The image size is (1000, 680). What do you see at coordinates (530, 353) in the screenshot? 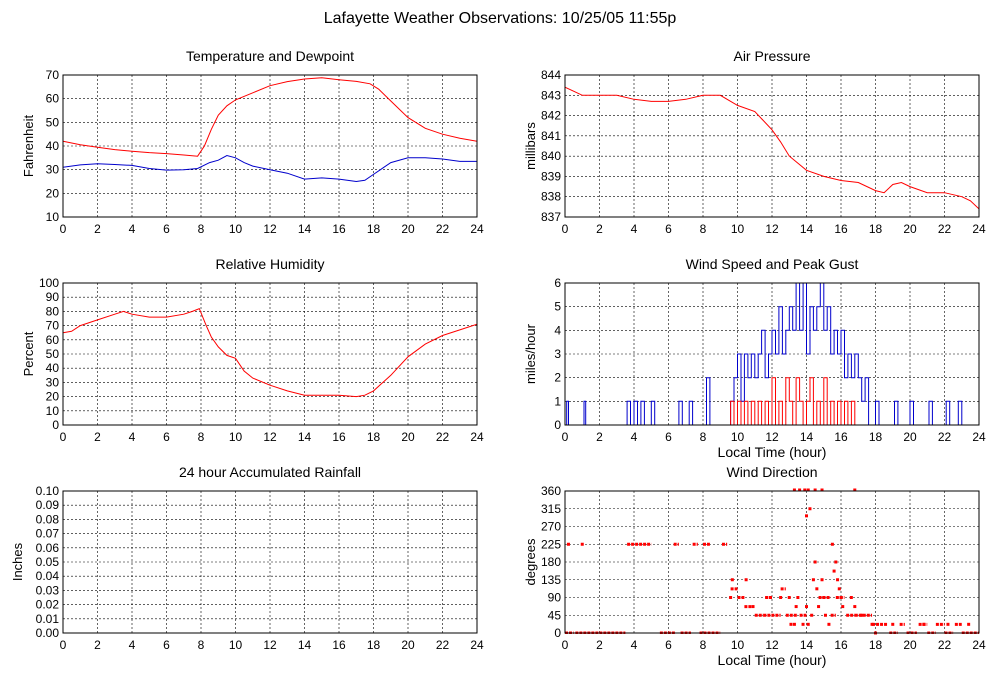
I see `y-axis-label: miles/hour` at bounding box center [530, 353].